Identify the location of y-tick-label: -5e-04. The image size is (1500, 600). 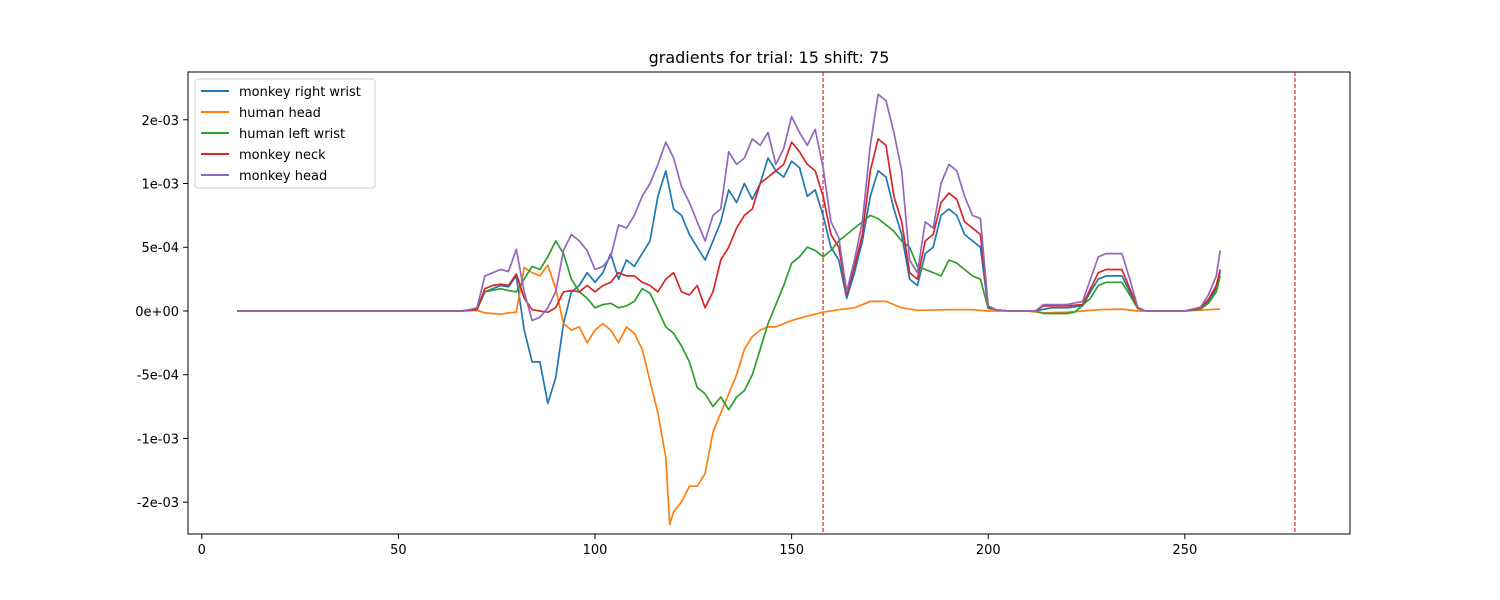
(158, 376).